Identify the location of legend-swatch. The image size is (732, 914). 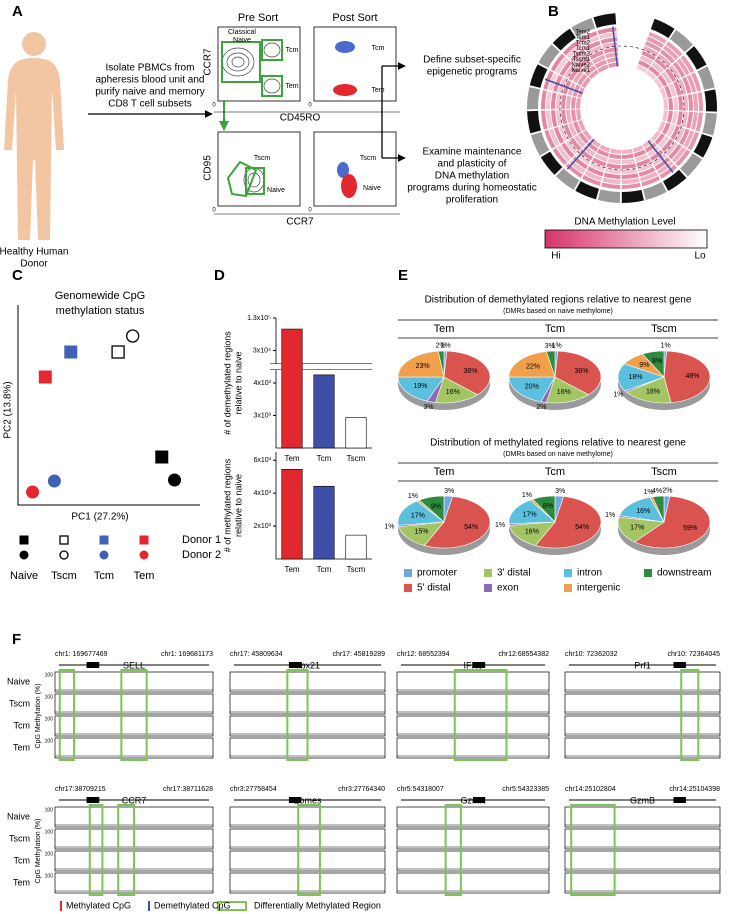
(568, 588).